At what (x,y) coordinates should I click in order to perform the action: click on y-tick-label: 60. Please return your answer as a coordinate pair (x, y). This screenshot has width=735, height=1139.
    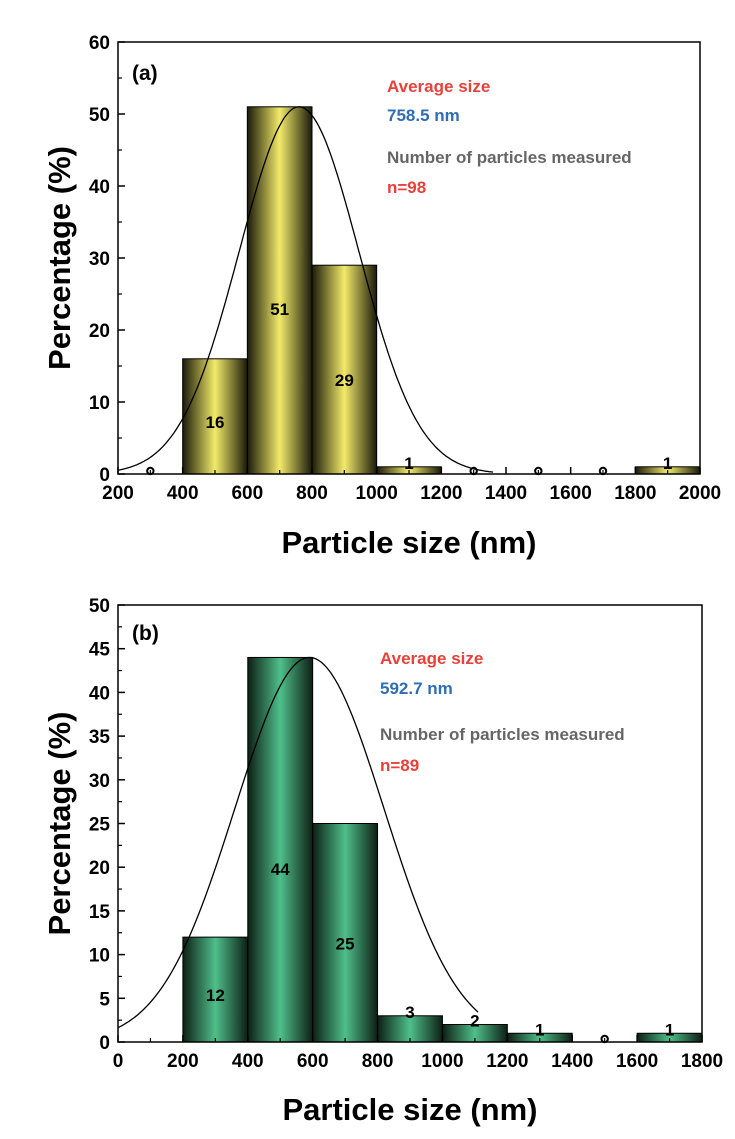
    Looking at the image, I should click on (99, 43).